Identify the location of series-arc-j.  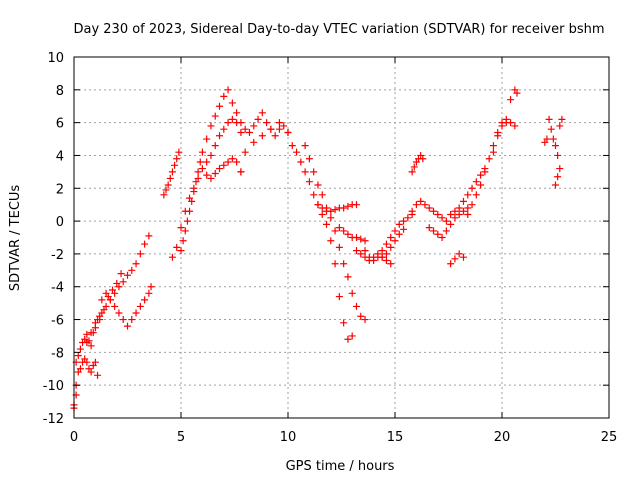
(337, 208).